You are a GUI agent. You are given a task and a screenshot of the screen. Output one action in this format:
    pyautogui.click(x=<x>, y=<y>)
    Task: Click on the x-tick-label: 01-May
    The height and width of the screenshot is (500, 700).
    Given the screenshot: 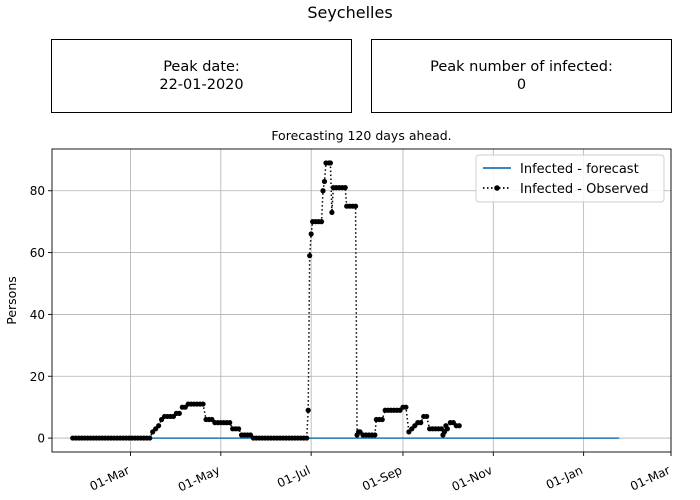 What is the action you would take?
    pyautogui.click(x=199, y=478)
    